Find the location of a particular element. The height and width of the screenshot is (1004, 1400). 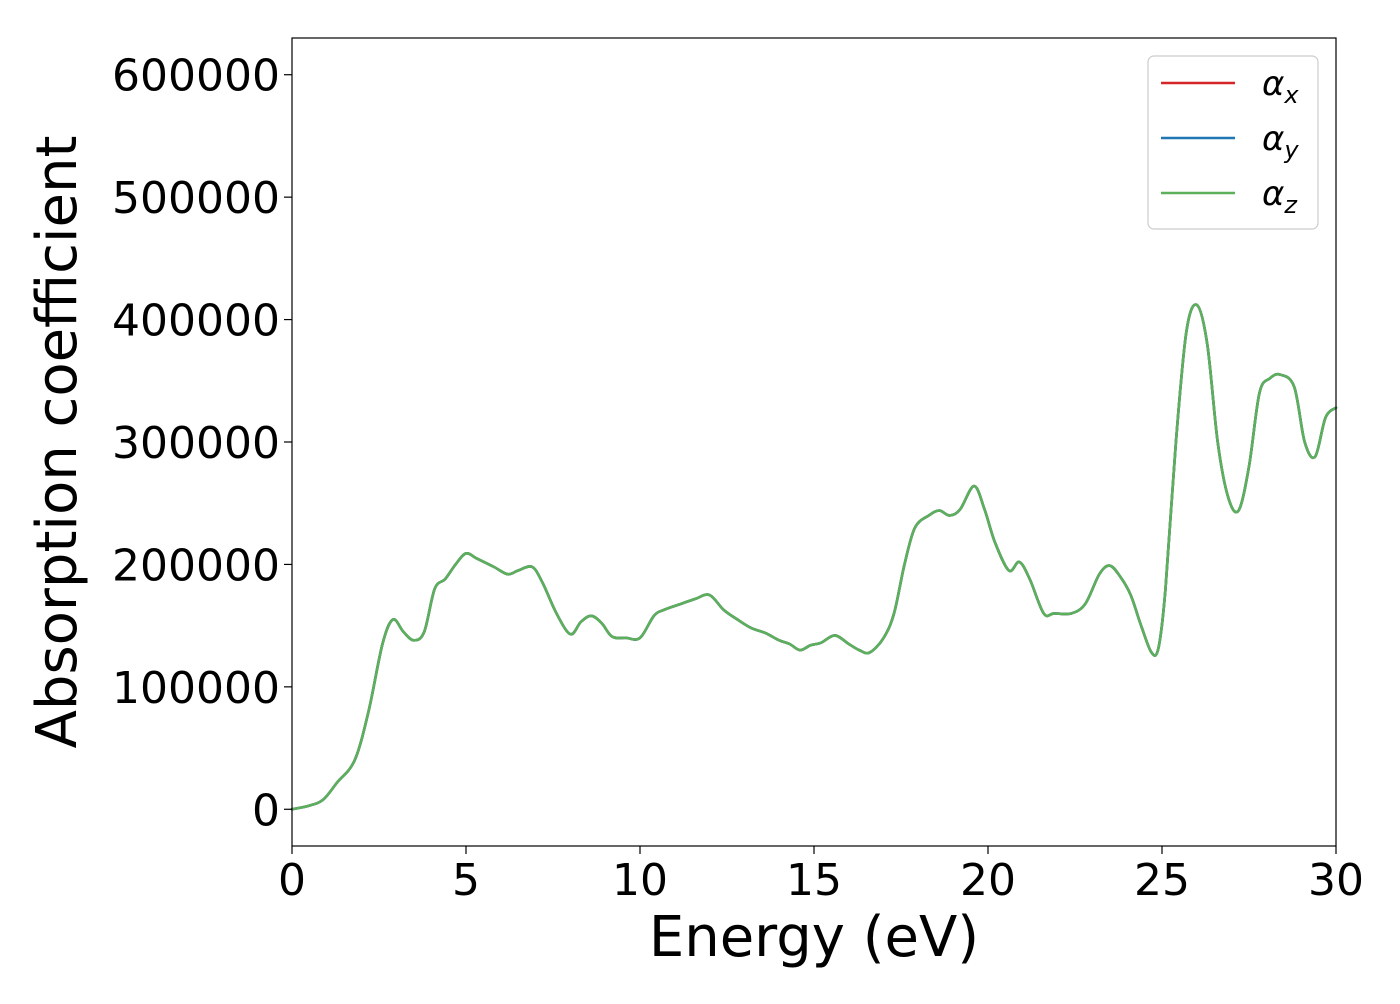

y-tick-label: 200000 is located at coordinates (196, 565).